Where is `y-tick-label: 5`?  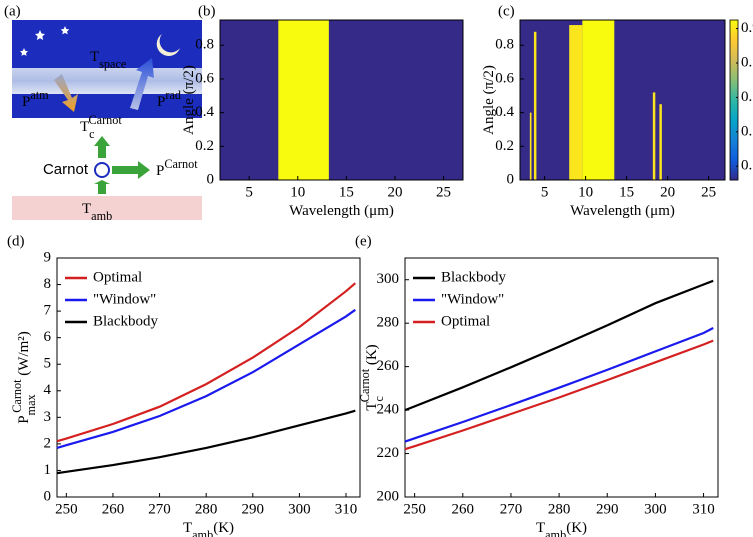
y-tick-label: 5 is located at coordinates (48, 364).